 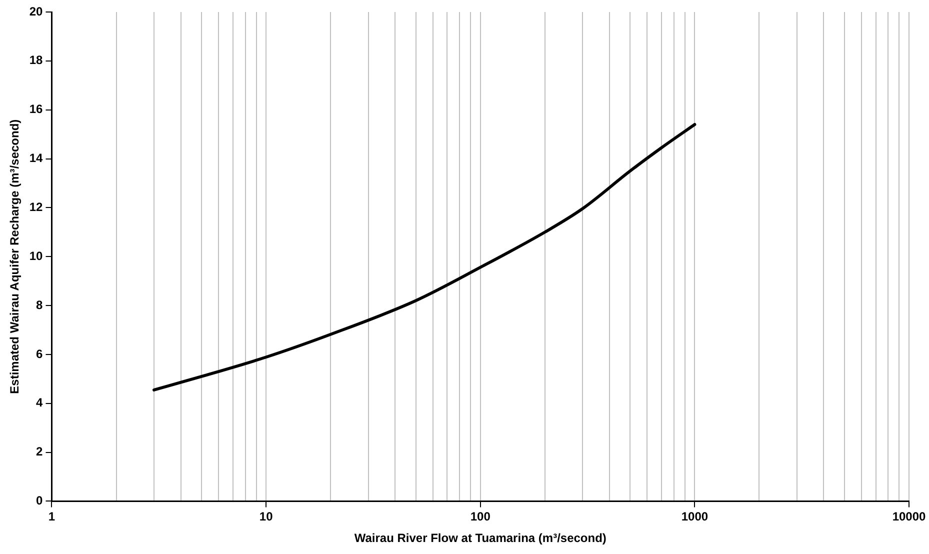 What do you see at coordinates (40, 501) in the screenshot?
I see `y-tick-label: 0` at bounding box center [40, 501].